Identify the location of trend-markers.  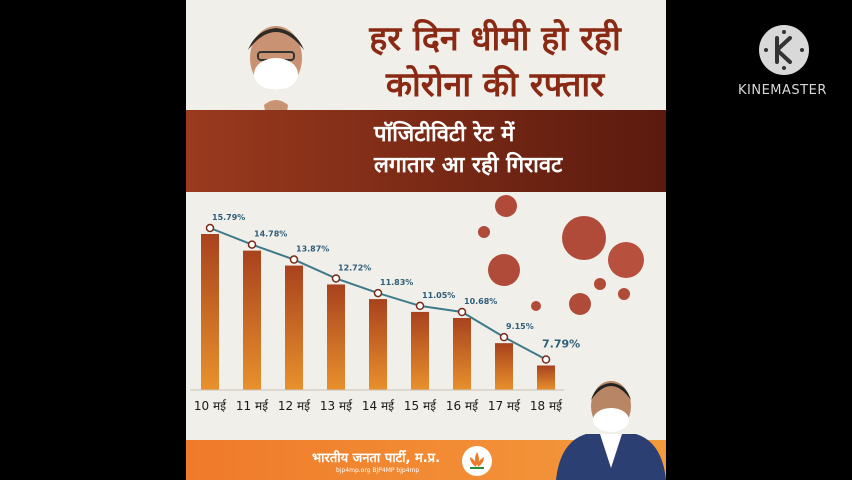
(378, 293).